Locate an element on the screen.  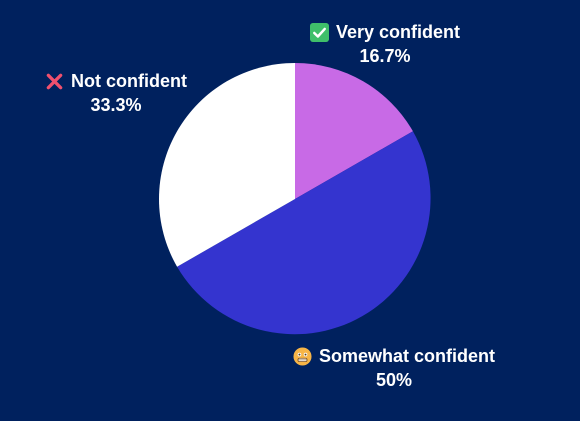
cross-mark-icon is located at coordinates (54, 81).